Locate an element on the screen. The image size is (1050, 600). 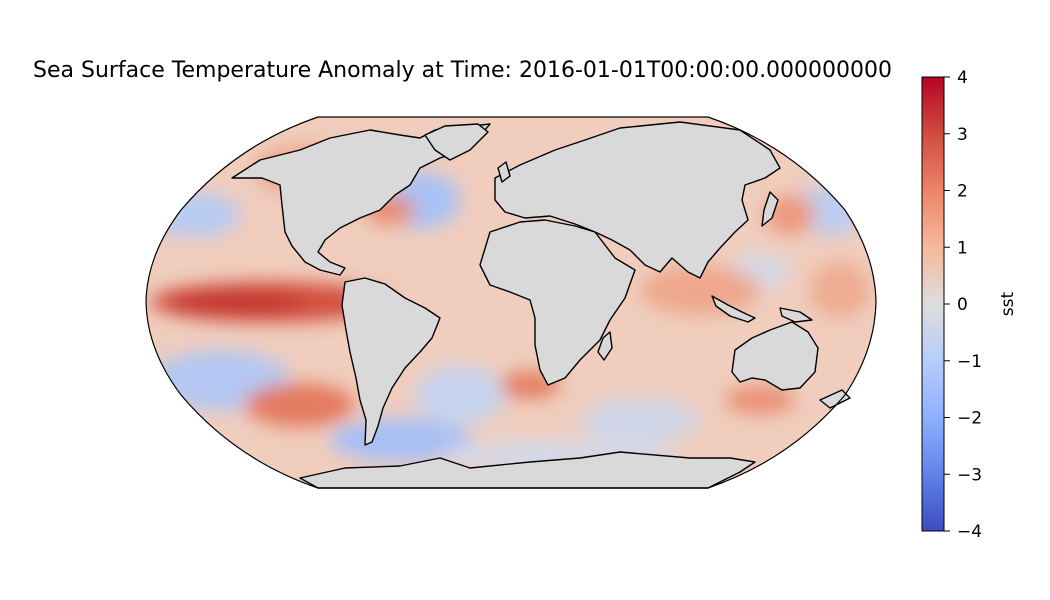
colorbar-tick-label: −3 is located at coordinates (969, 475).